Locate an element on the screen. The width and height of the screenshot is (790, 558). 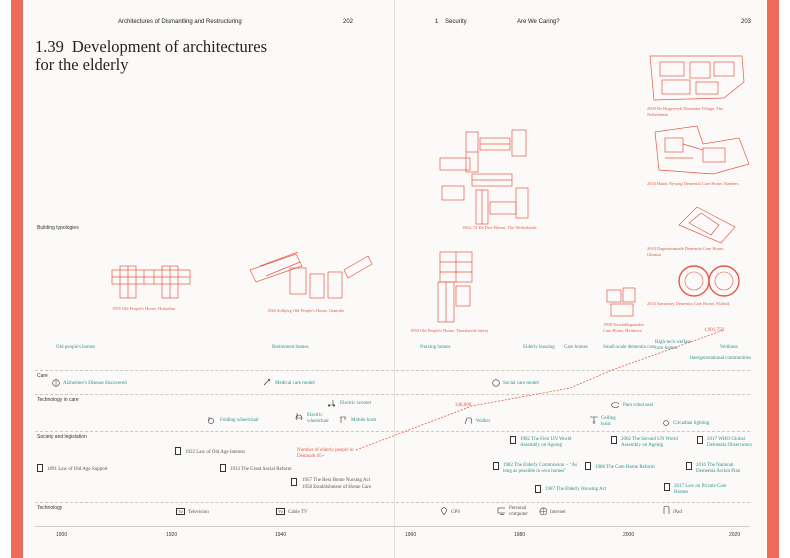
plan-dagmarsminde is located at coordinates (707, 225).